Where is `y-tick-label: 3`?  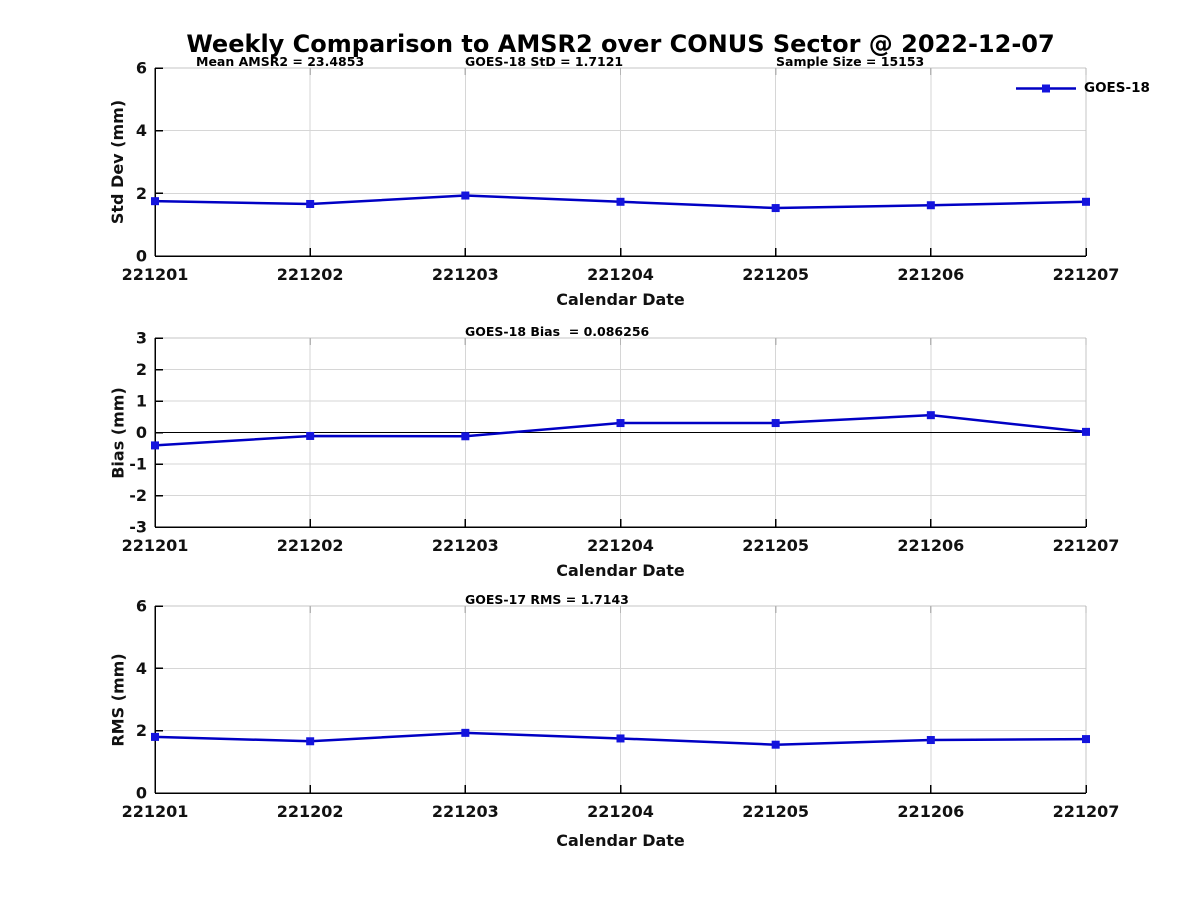 y-tick-label: 3 is located at coordinates (141, 338).